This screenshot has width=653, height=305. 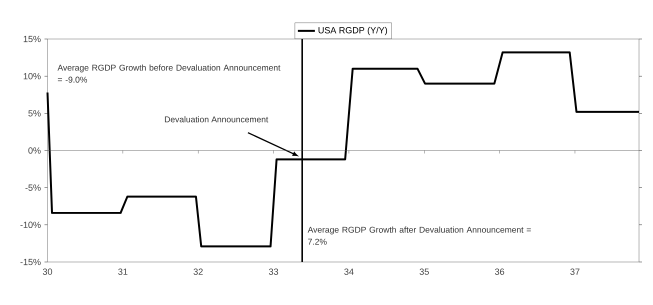 I want to click on y-tick-label: 0%, so click(x=34, y=150).